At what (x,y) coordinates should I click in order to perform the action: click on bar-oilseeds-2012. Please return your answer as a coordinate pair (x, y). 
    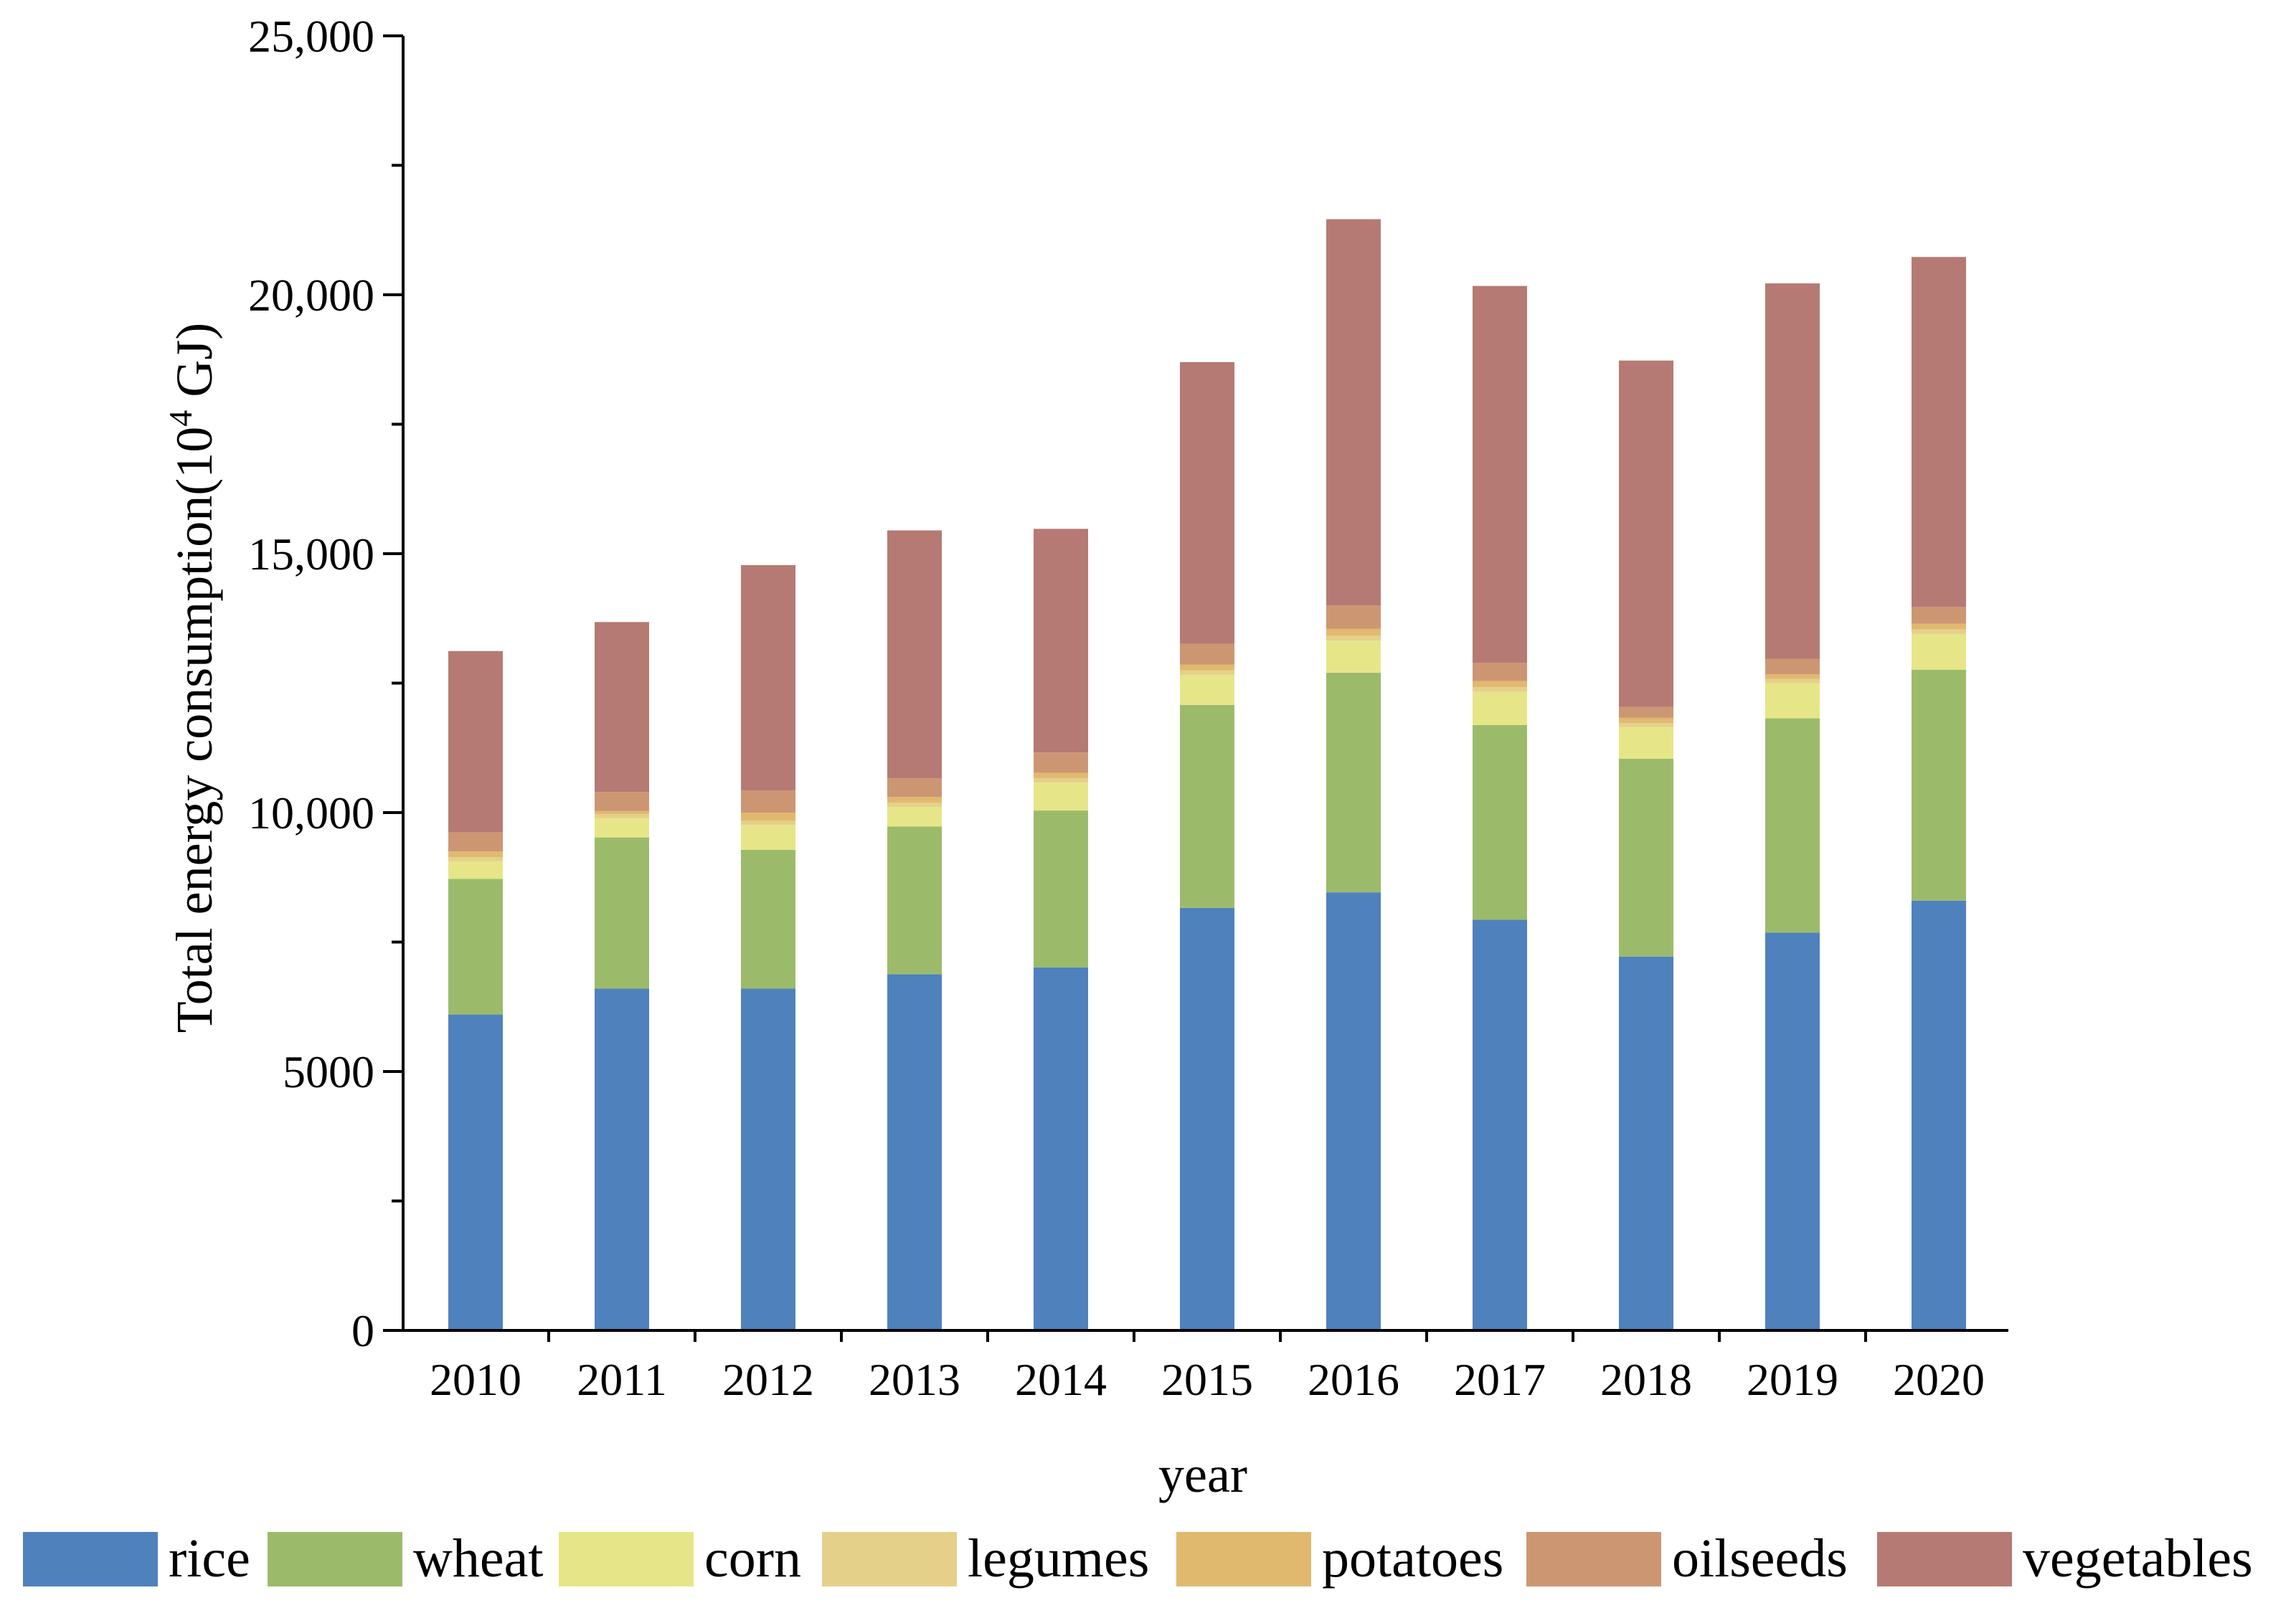
    Looking at the image, I should click on (768, 801).